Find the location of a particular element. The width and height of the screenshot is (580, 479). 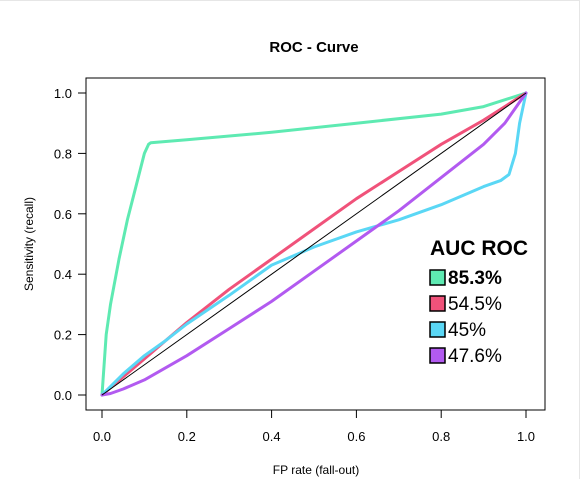

x-tick-label: 0.0 is located at coordinates (102, 436).